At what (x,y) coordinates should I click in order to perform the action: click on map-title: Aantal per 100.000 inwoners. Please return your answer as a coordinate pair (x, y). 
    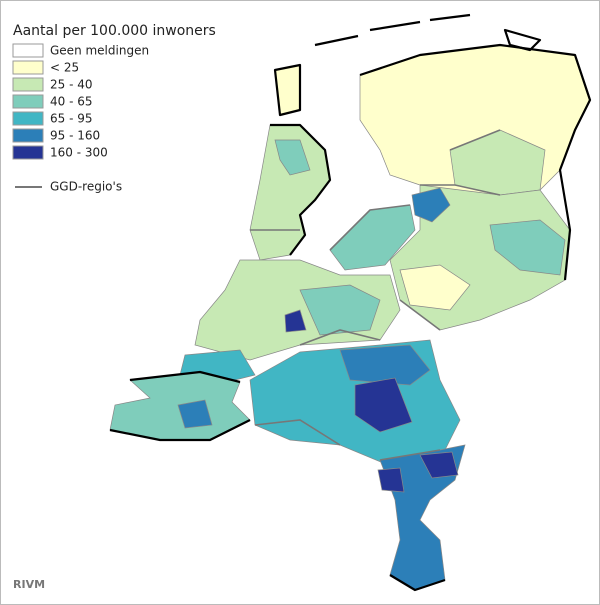
    Looking at the image, I should click on (114, 31).